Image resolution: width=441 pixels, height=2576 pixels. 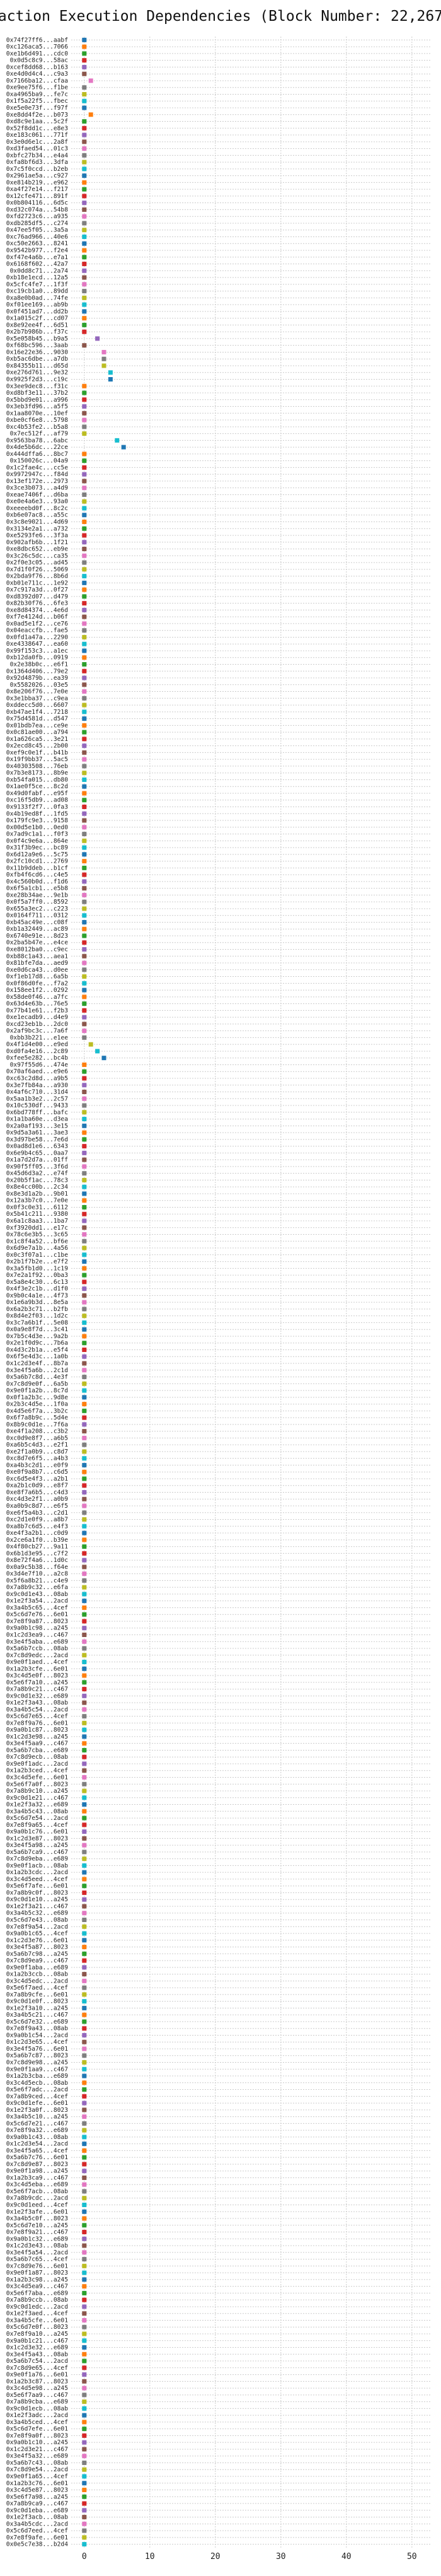 What do you see at coordinates (37, 1125) in the screenshot?
I see `tx-hash-label: 0x2a0af193...3e15` at bounding box center [37, 1125].